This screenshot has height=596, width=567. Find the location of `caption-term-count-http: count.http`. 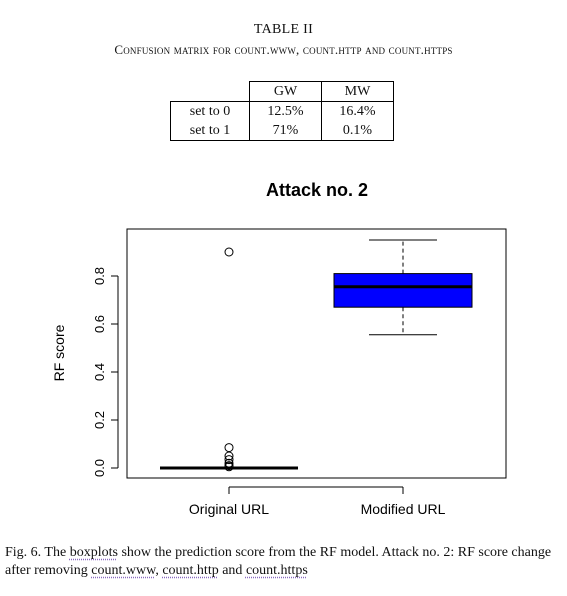

caption-term-count-http: count.http is located at coordinates (190, 570).